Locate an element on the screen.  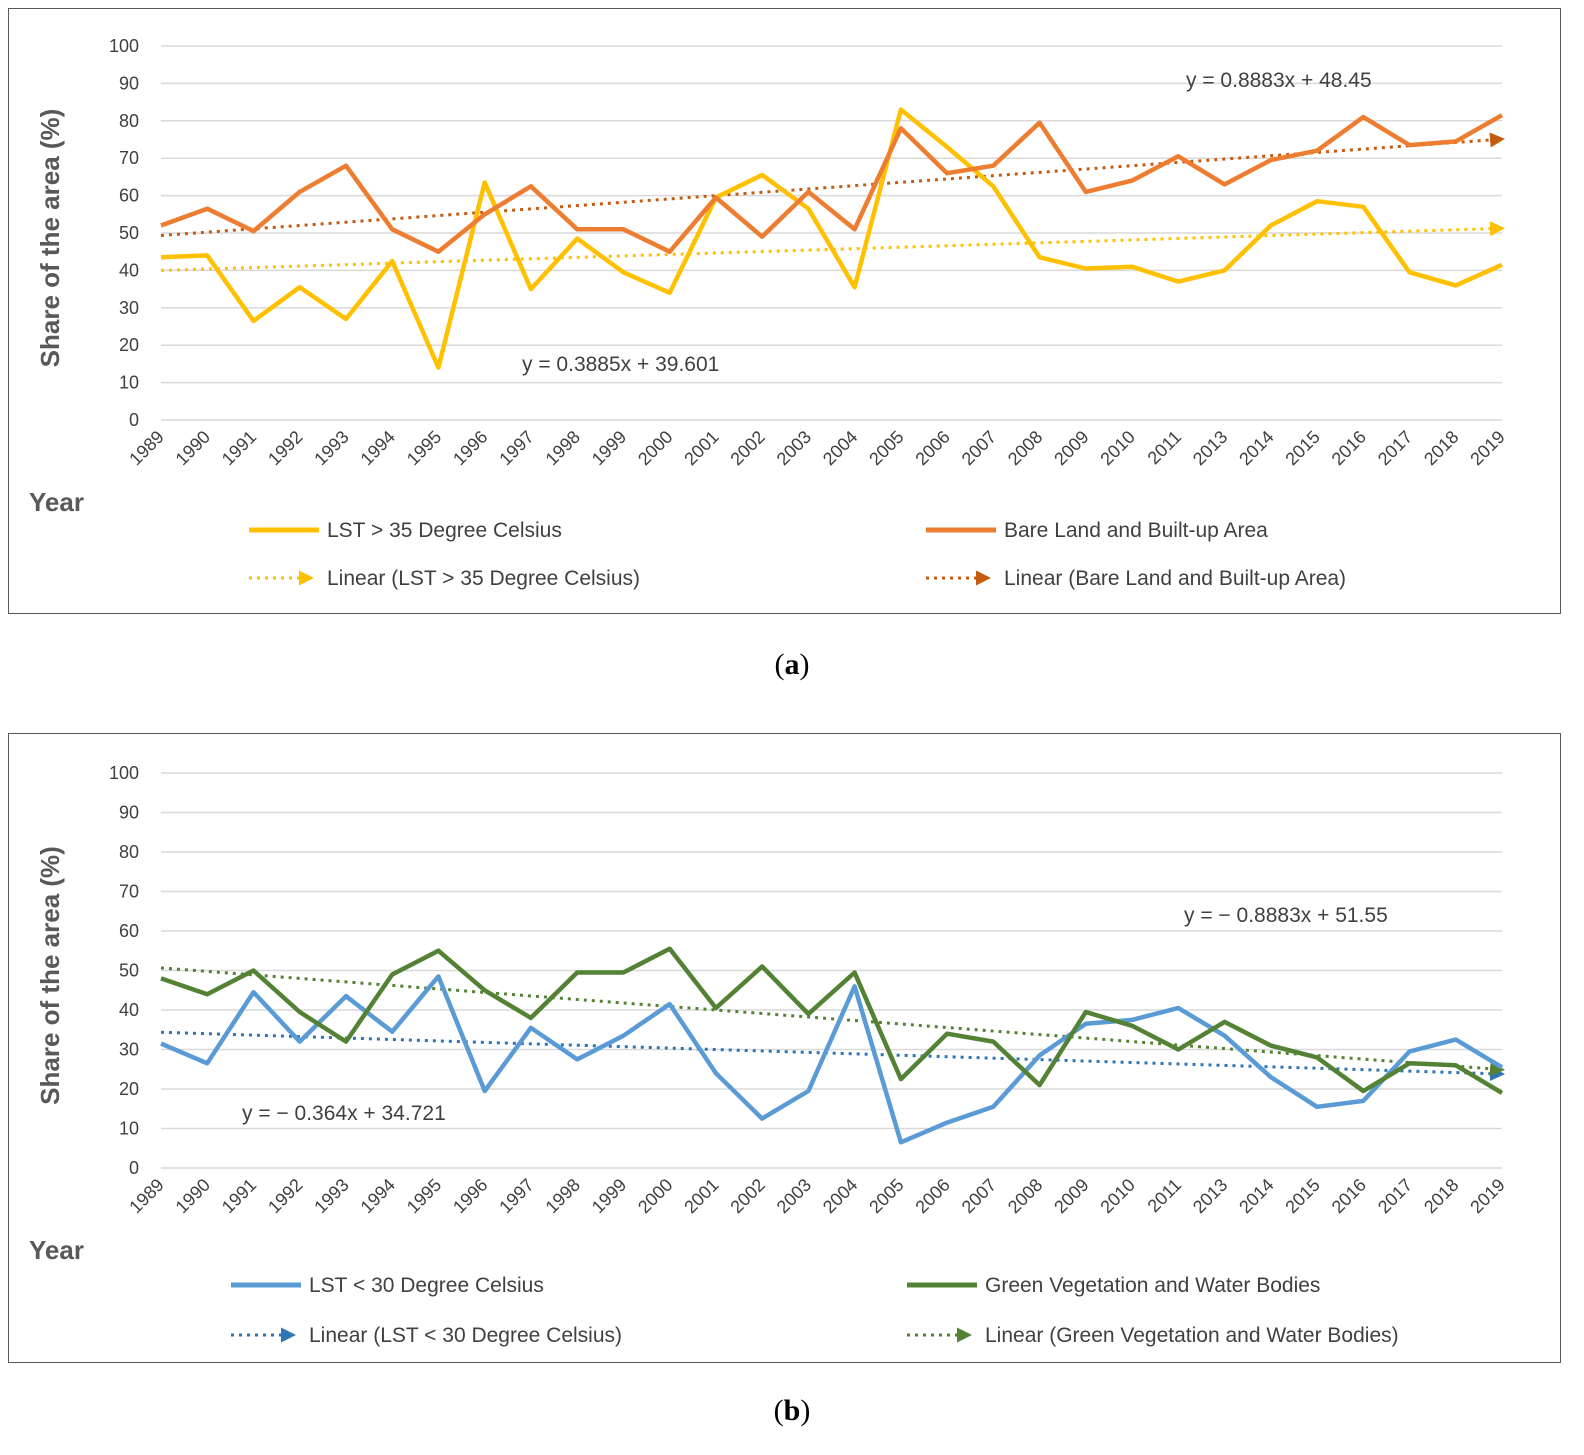
caption-a: (a) is located at coordinates (792, 664).